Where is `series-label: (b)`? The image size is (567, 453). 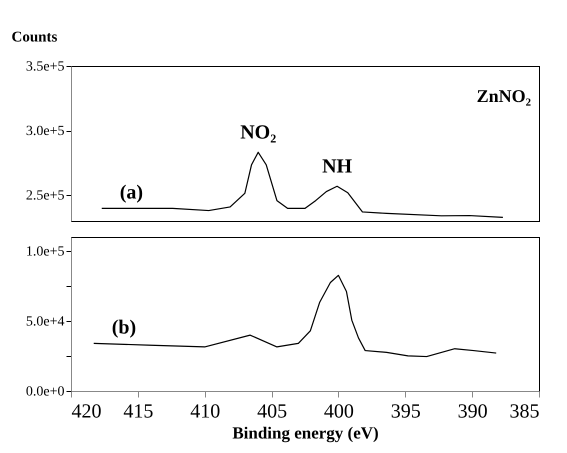 series-label: (b) is located at coordinates (124, 327).